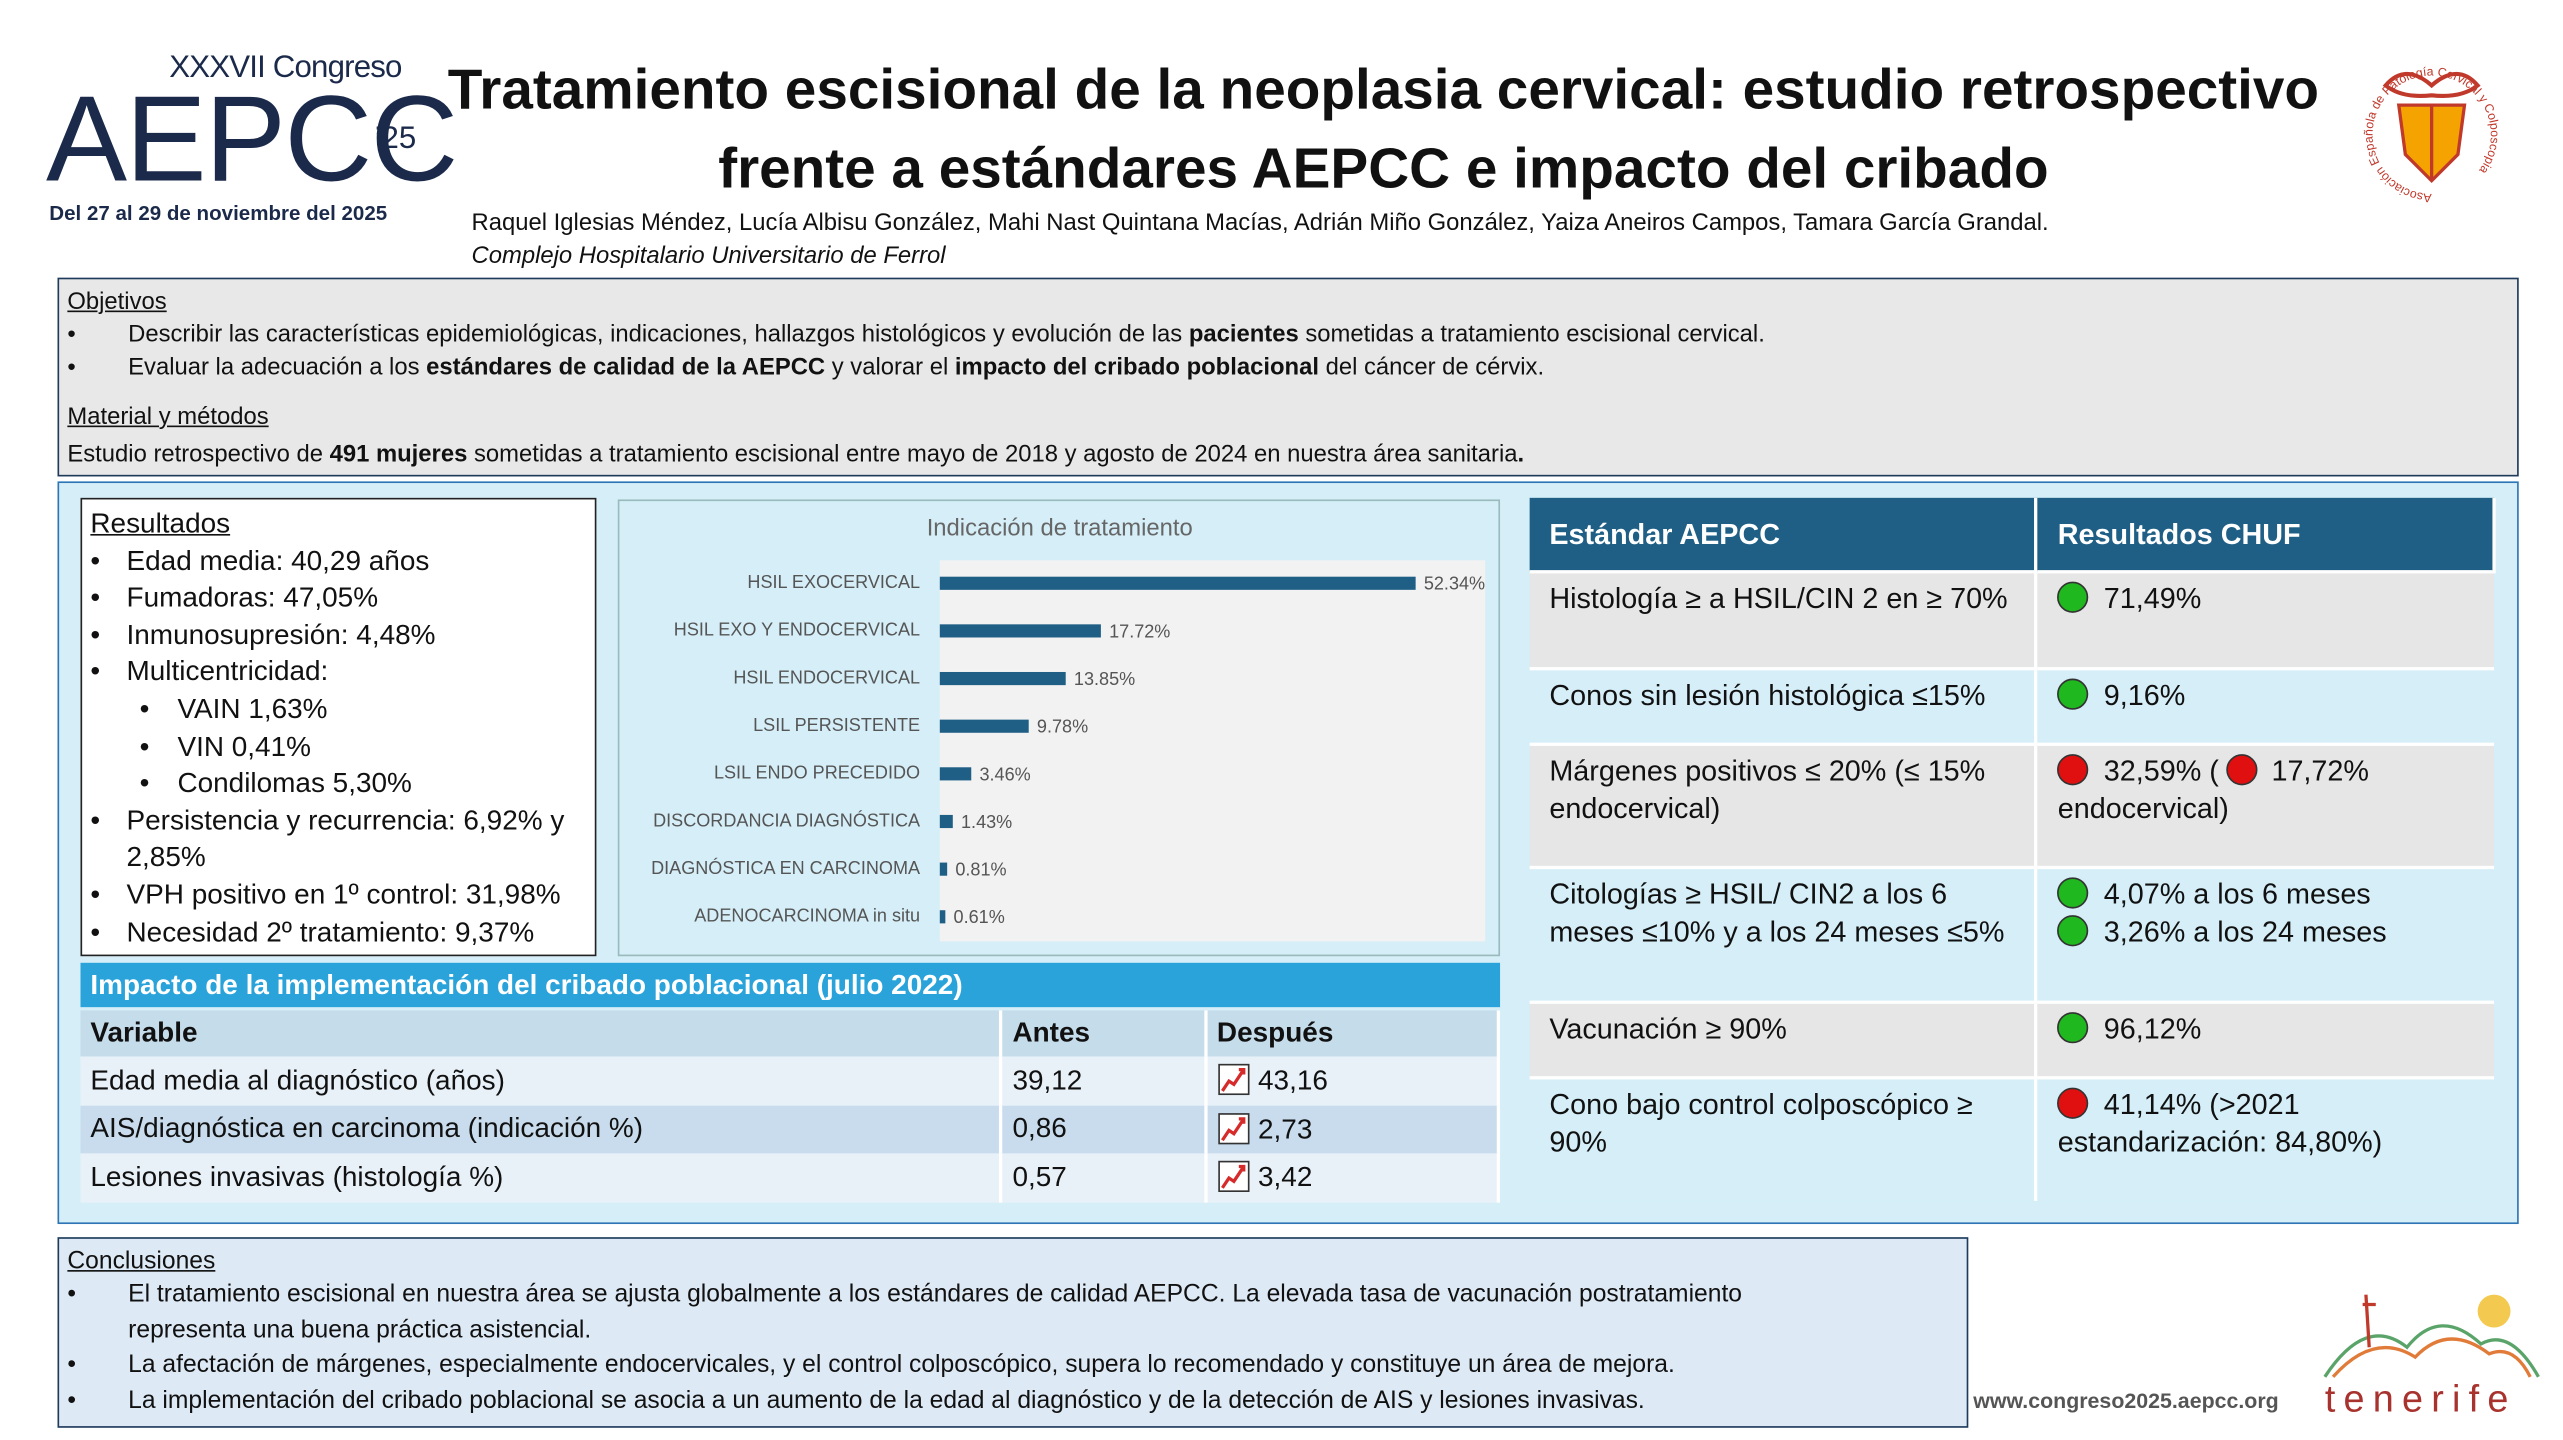 Image resolution: width=2563 pixels, height=1440 pixels. What do you see at coordinates (2266, 599) in the screenshot?
I see `result-line: 71,49%` at bounding box center [2266, 599].